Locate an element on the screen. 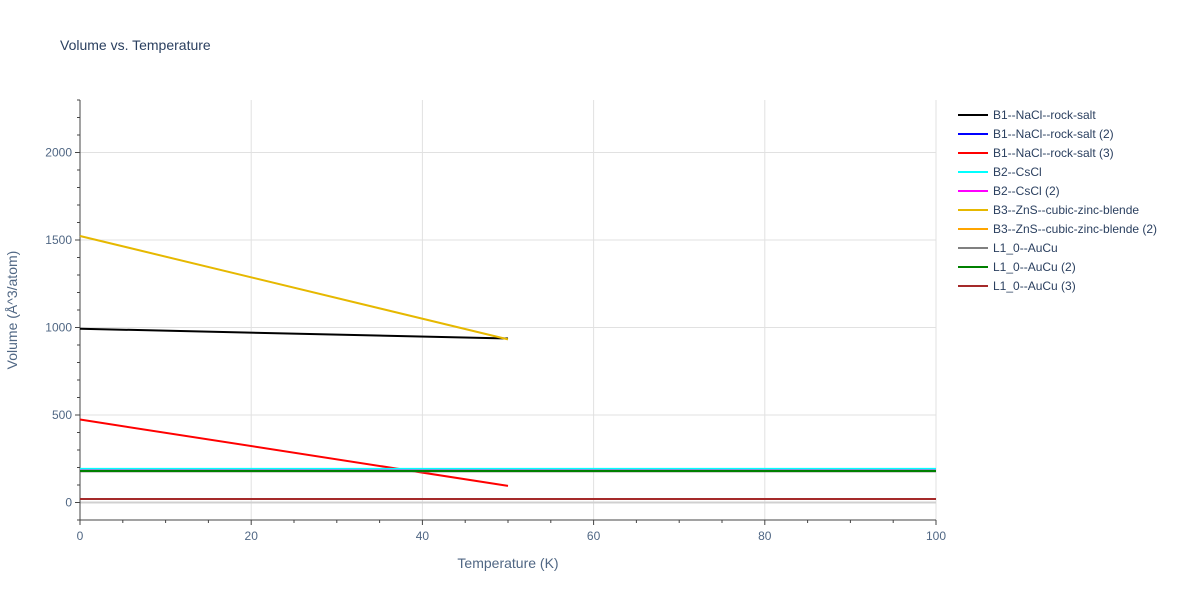 Image resolution: width=1200 pixels, height=600 pixels. legend-label: L1_0--AuCu (2) is located at coordinates (1034, 267).